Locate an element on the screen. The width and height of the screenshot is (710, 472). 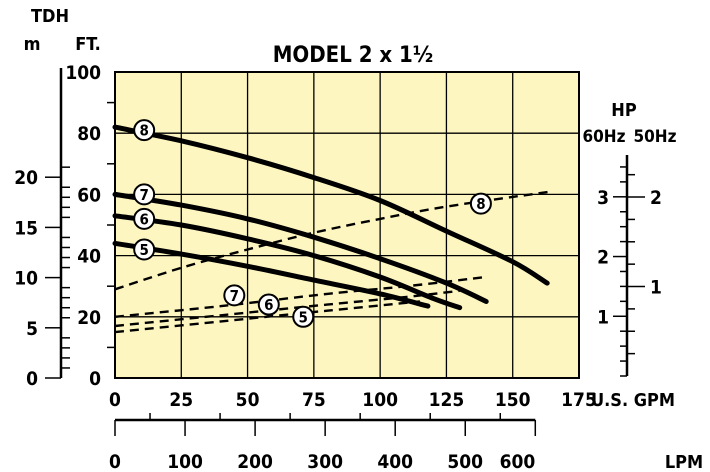
power-curve-marker-8: 8 is located at coordinates (480, 203).